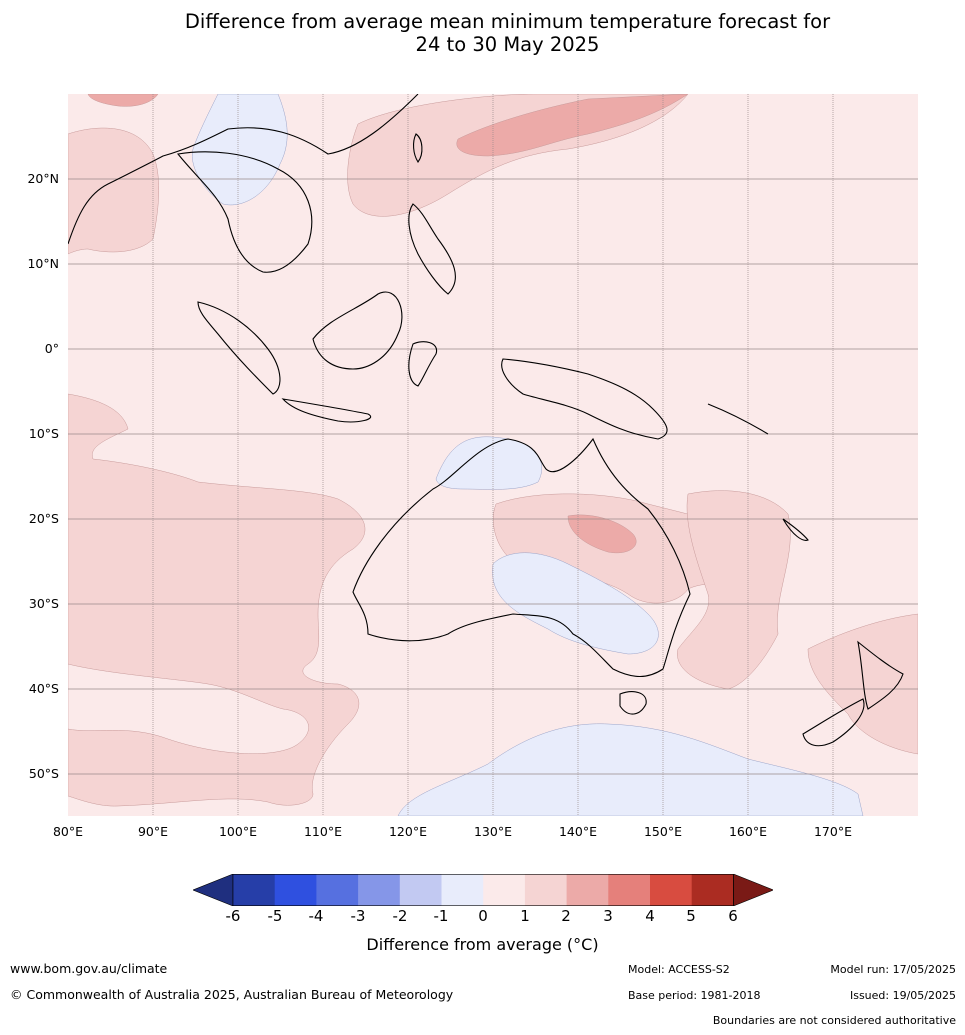 This screenshot has width=965, height=1035. I want to click on colorbar-swatches, so click(483, 890).